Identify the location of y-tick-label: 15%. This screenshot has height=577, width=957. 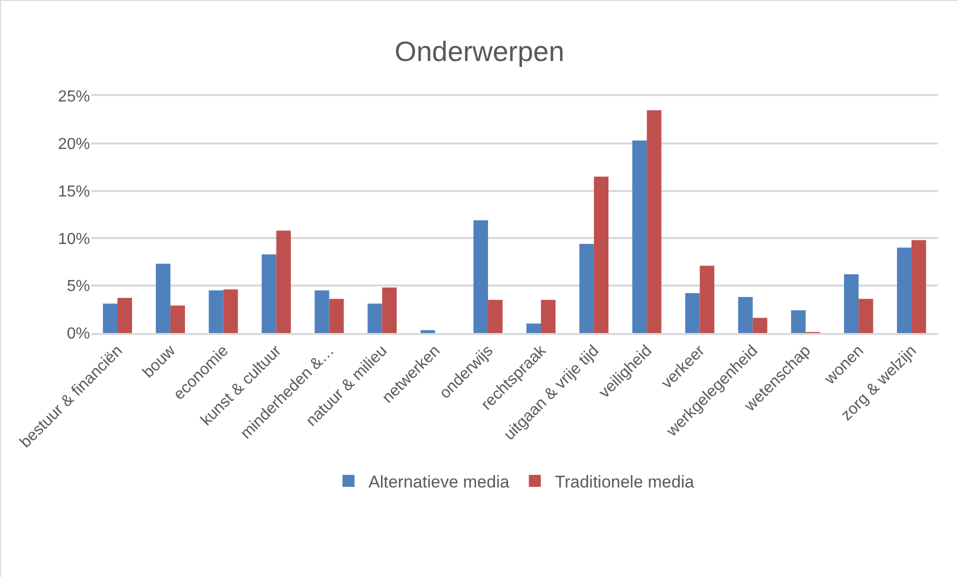
(74, 191).